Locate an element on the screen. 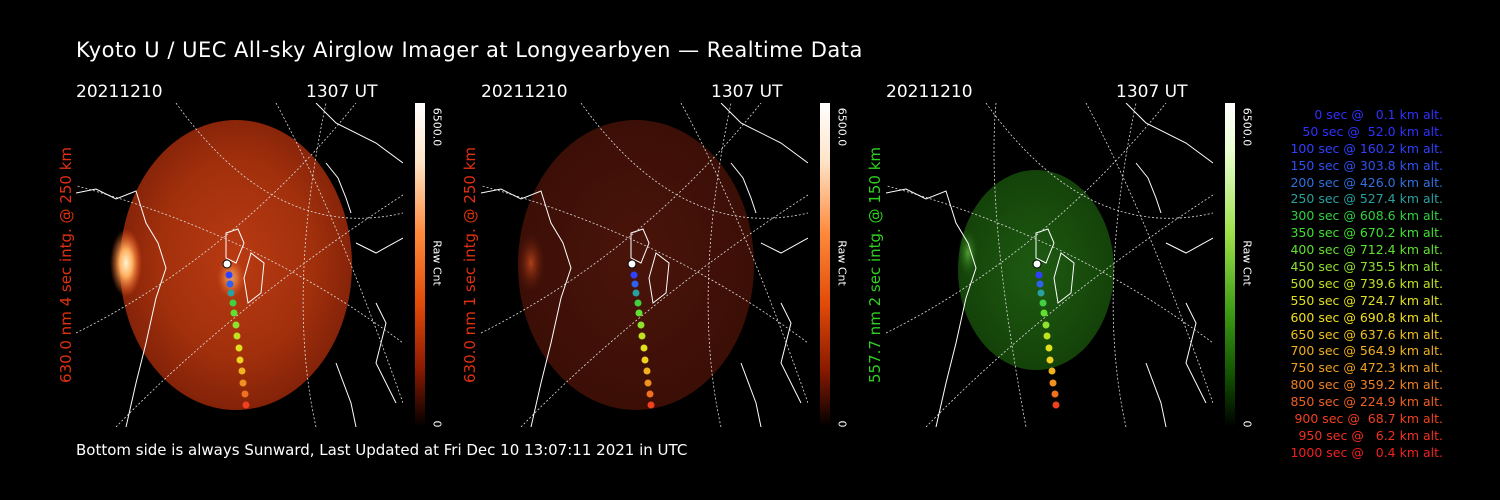 The image size is (1500, 500). panel-2-date: 20211210 is located at coordinates (524, 92).